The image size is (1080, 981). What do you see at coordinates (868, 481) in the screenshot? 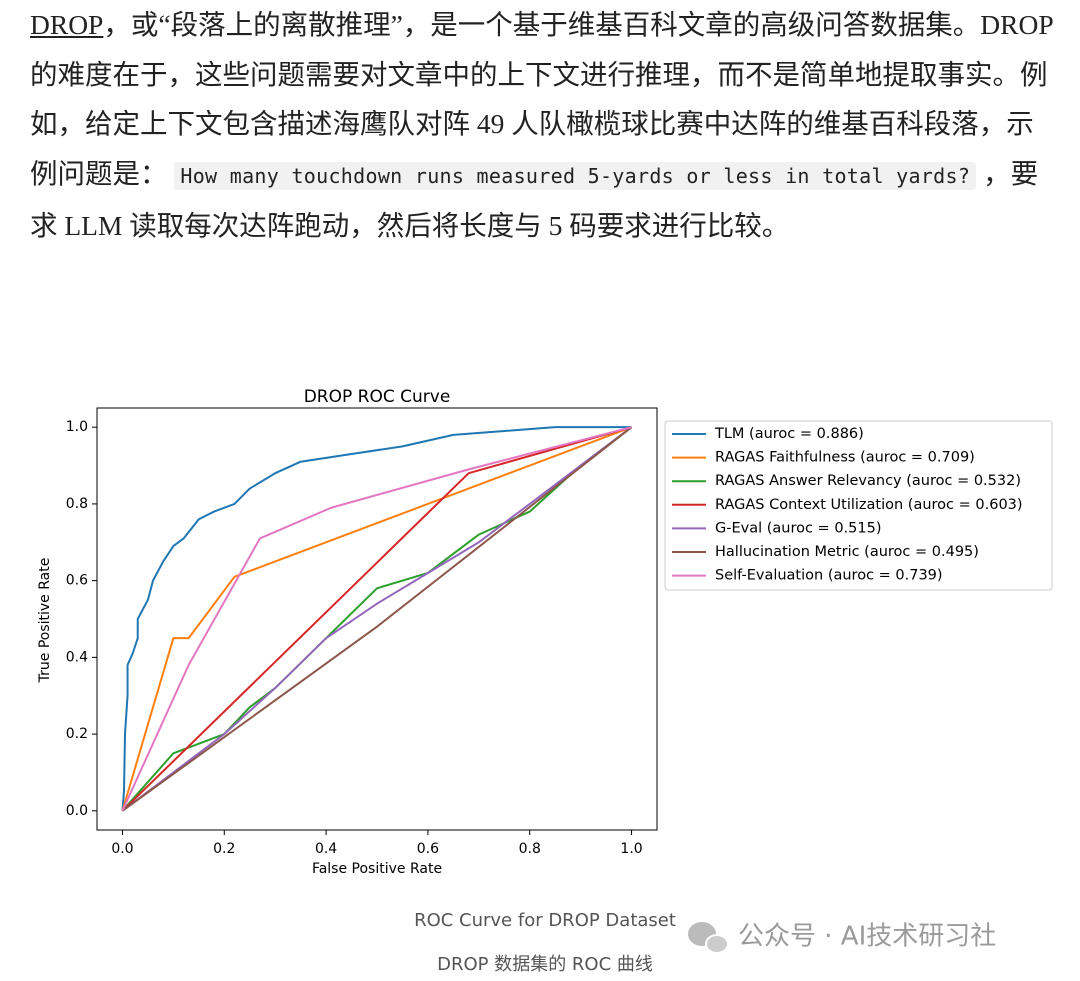
I see `legend-label: RAGAS Answer Relevancy (auroc = 0.532)` at bounding box center [868, 481].